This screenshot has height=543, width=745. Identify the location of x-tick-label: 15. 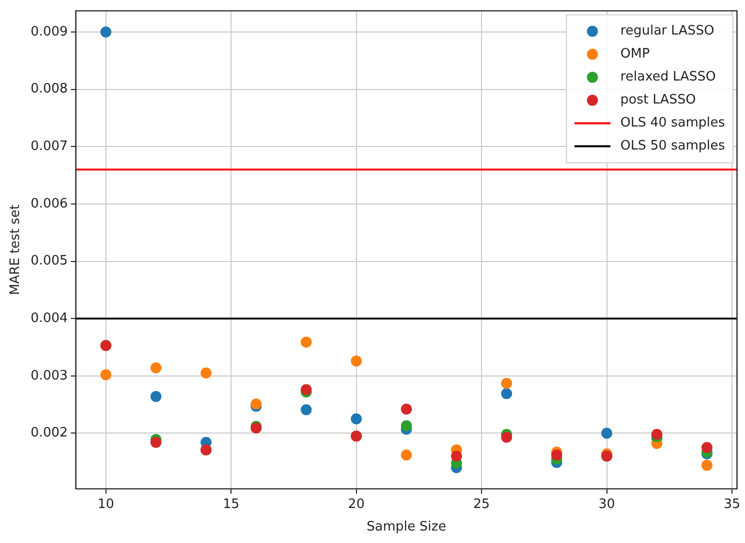
(231, 504).